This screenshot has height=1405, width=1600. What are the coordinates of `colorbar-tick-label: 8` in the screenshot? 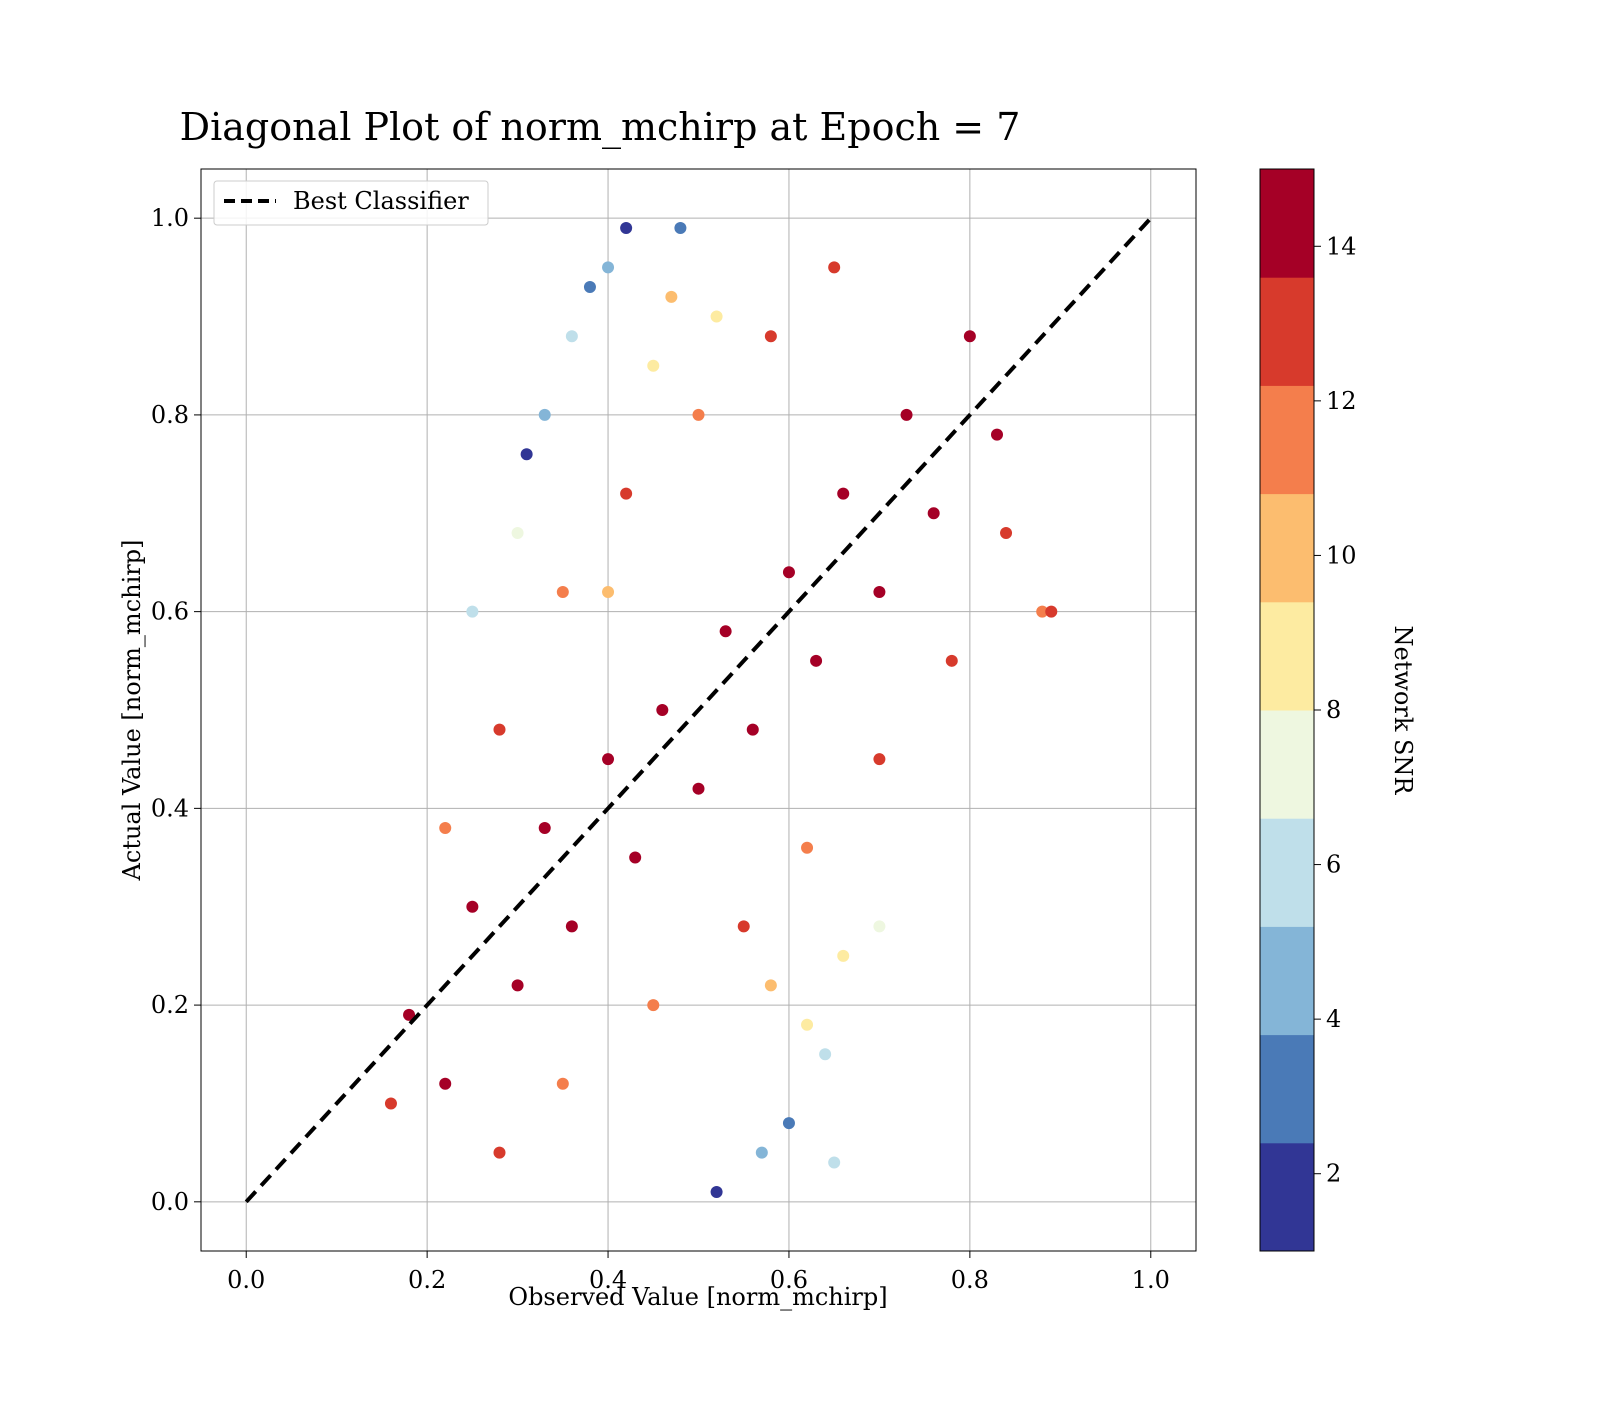 It's located at (1333, 710).